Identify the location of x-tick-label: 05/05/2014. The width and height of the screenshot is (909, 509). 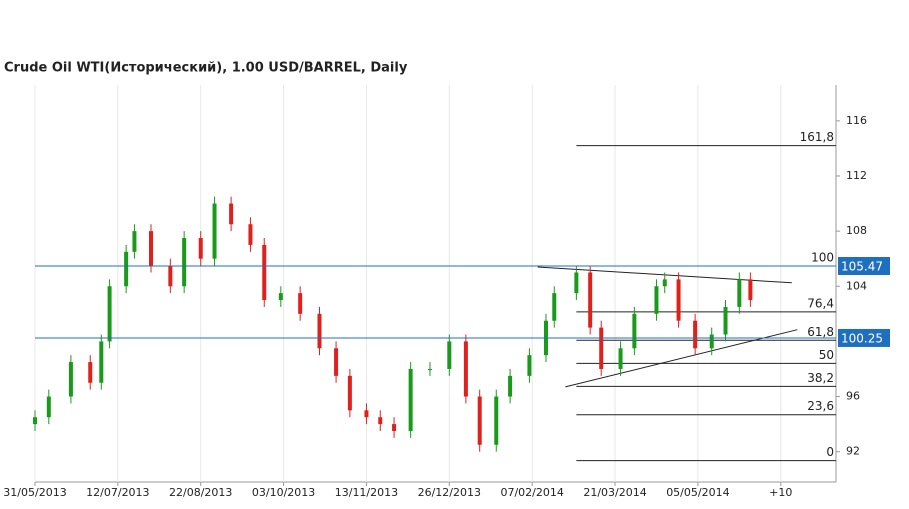
(697, 492).